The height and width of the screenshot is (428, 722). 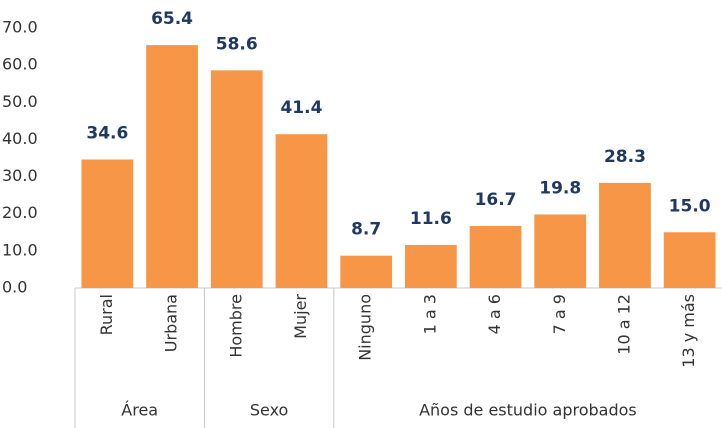 I want to click on value-label: 65.4, so click(x=172, y=19).